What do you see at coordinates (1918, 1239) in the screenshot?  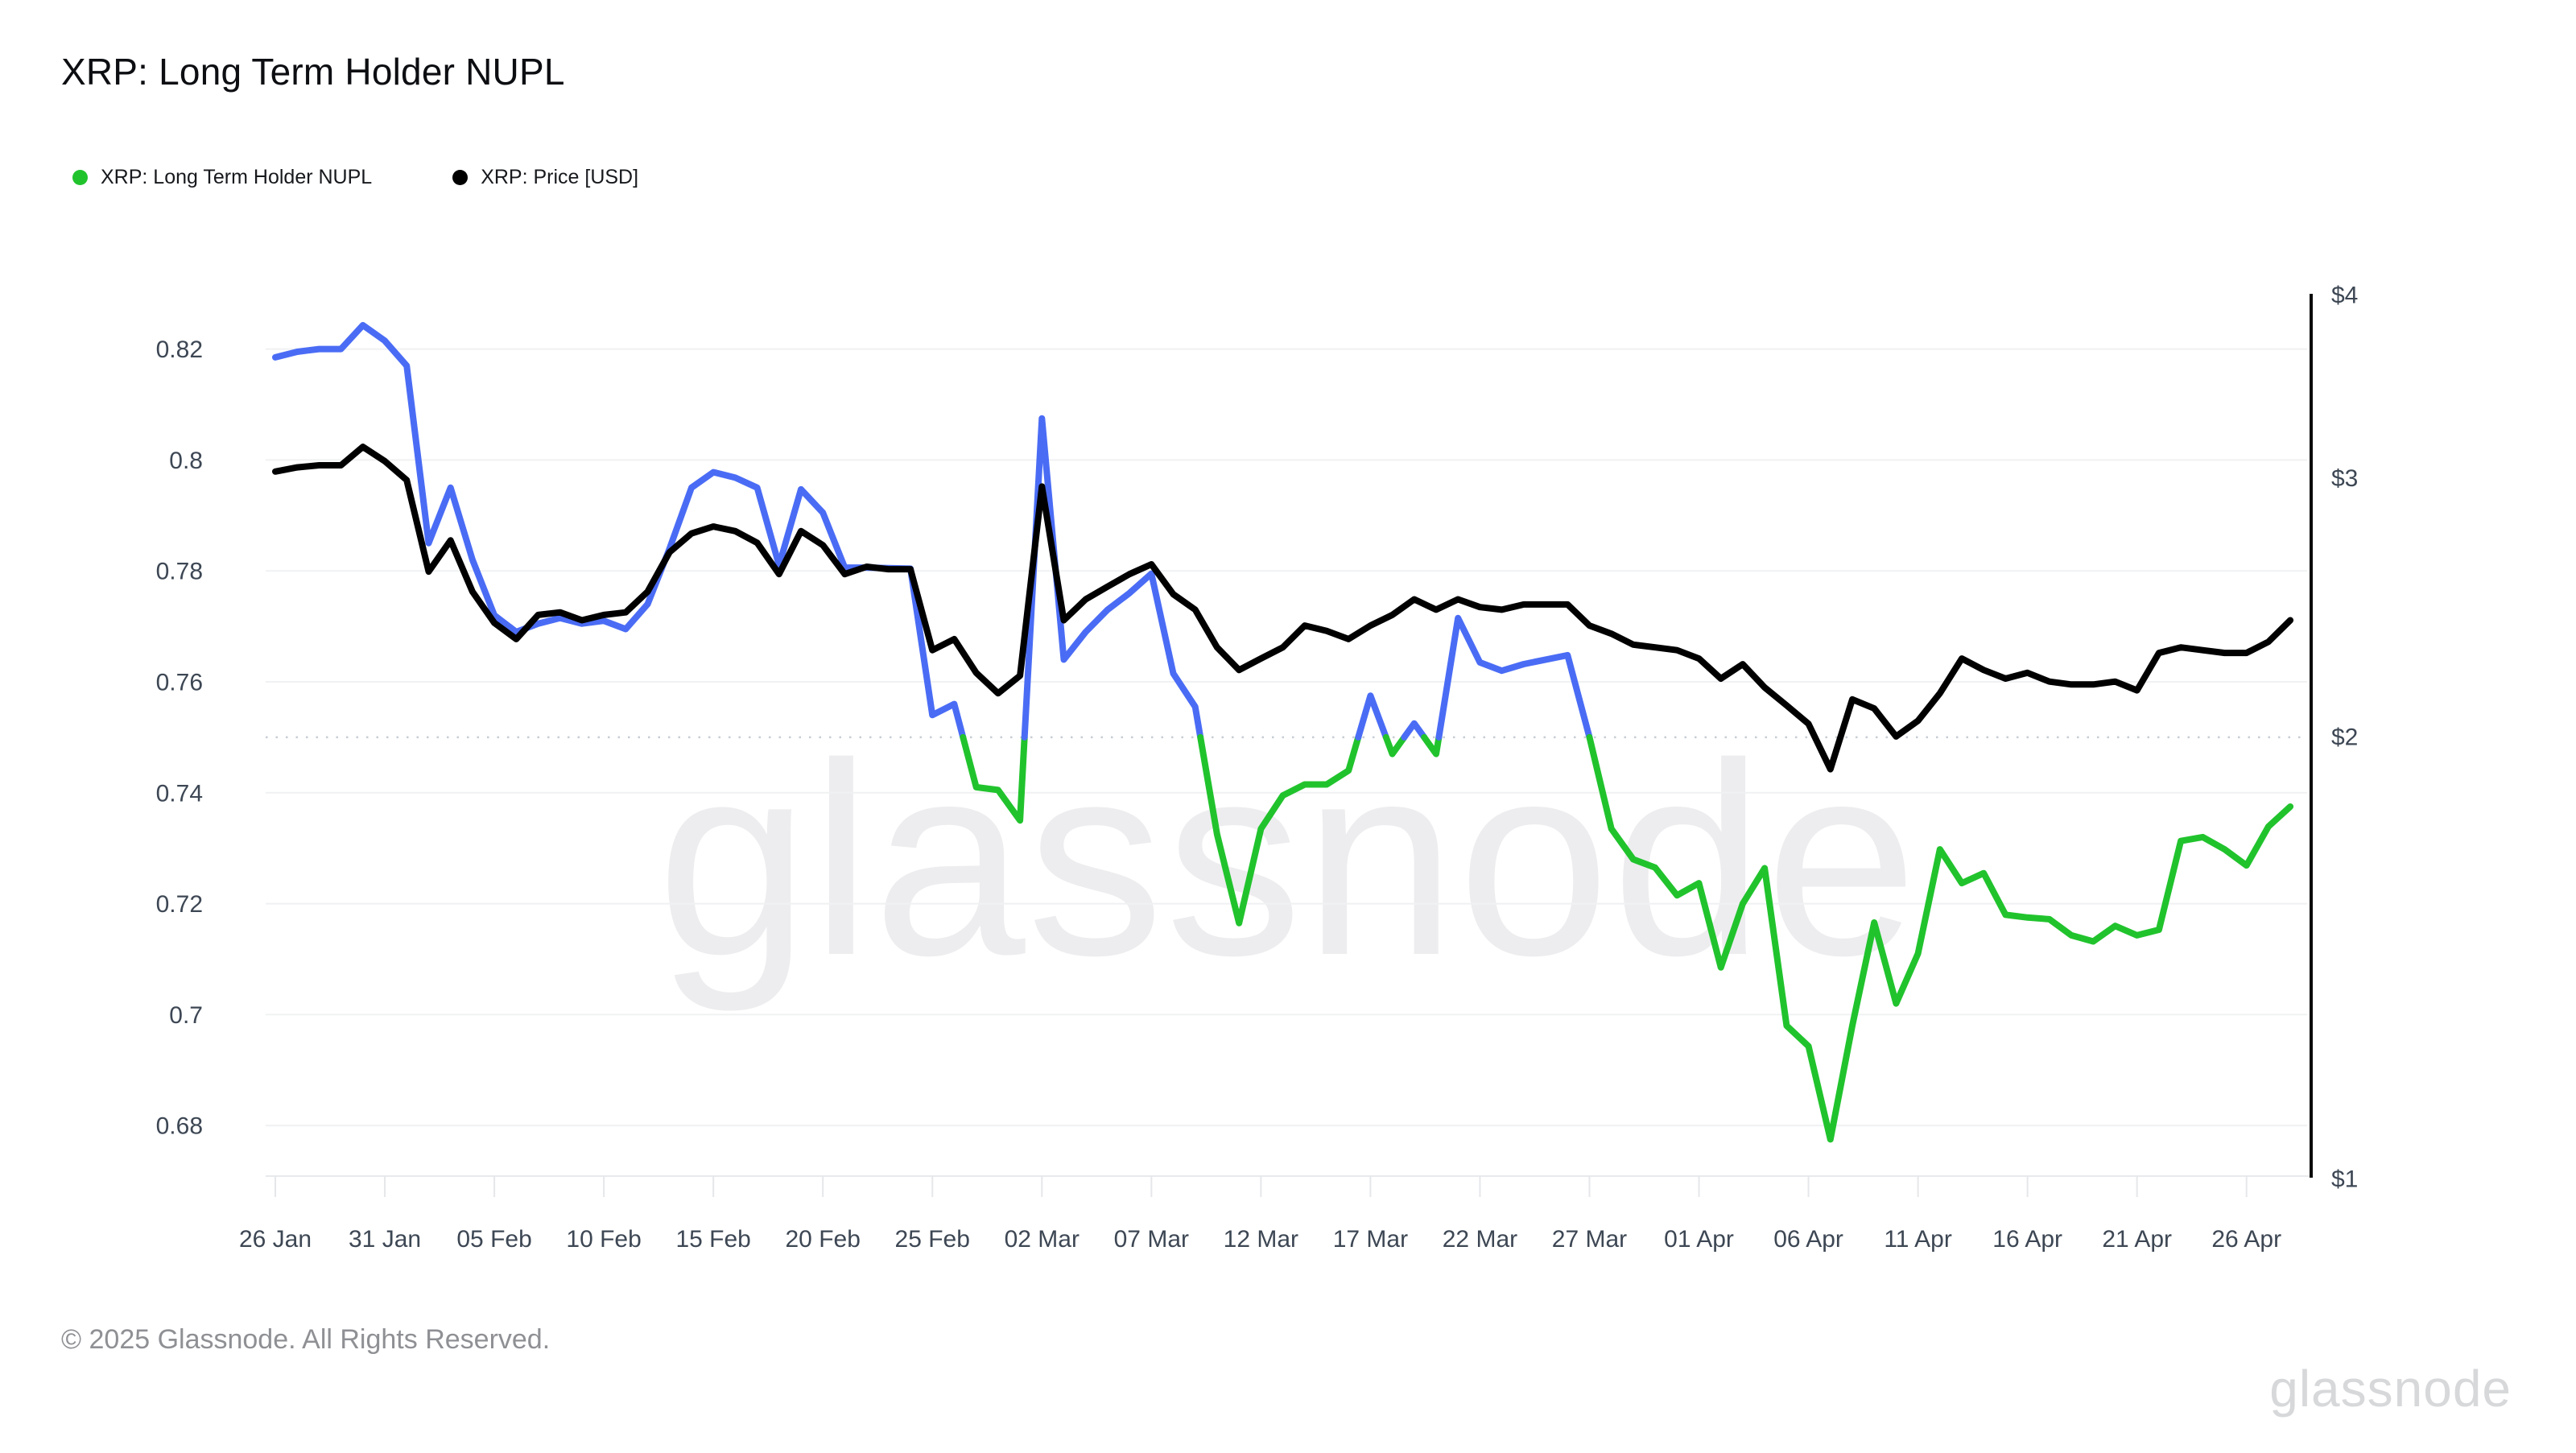 I see `x-axis-label: 11 Apr` at bounding box center [1918, 1239].